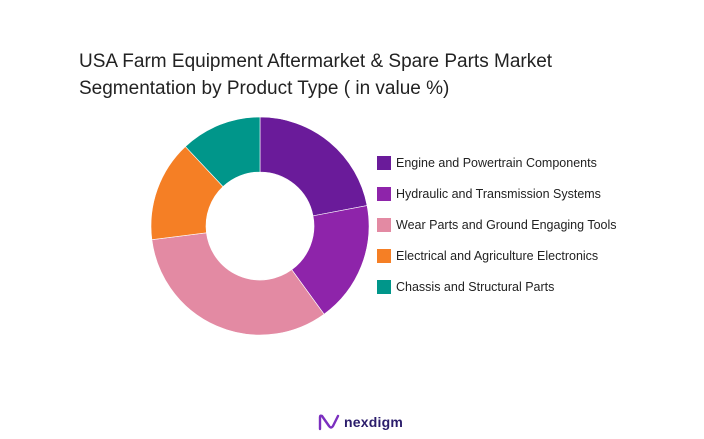 This screenshot has height=439, width=704. I want to click on nexdigm-logo-icon, so click(329, 422).